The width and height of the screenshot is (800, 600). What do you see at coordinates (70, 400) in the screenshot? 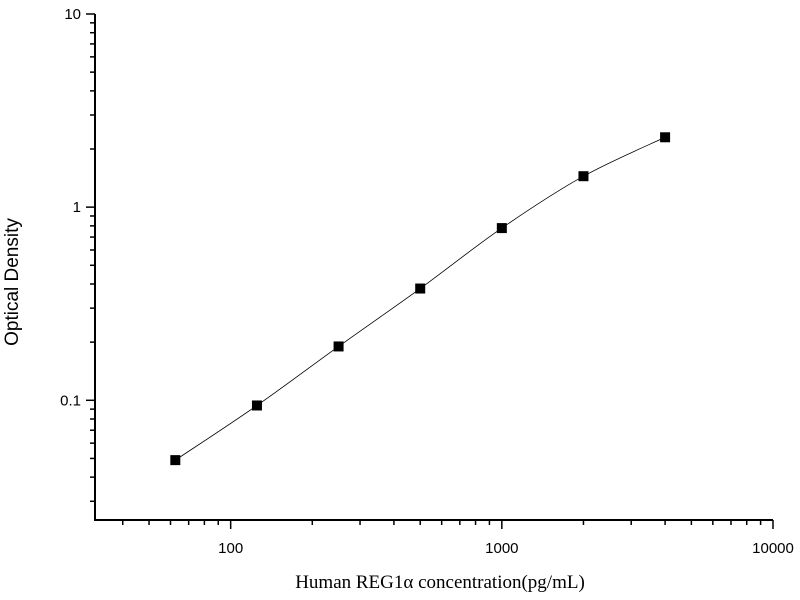
I see `y-tick-label: 0.1` at bounding box center [70, 400].